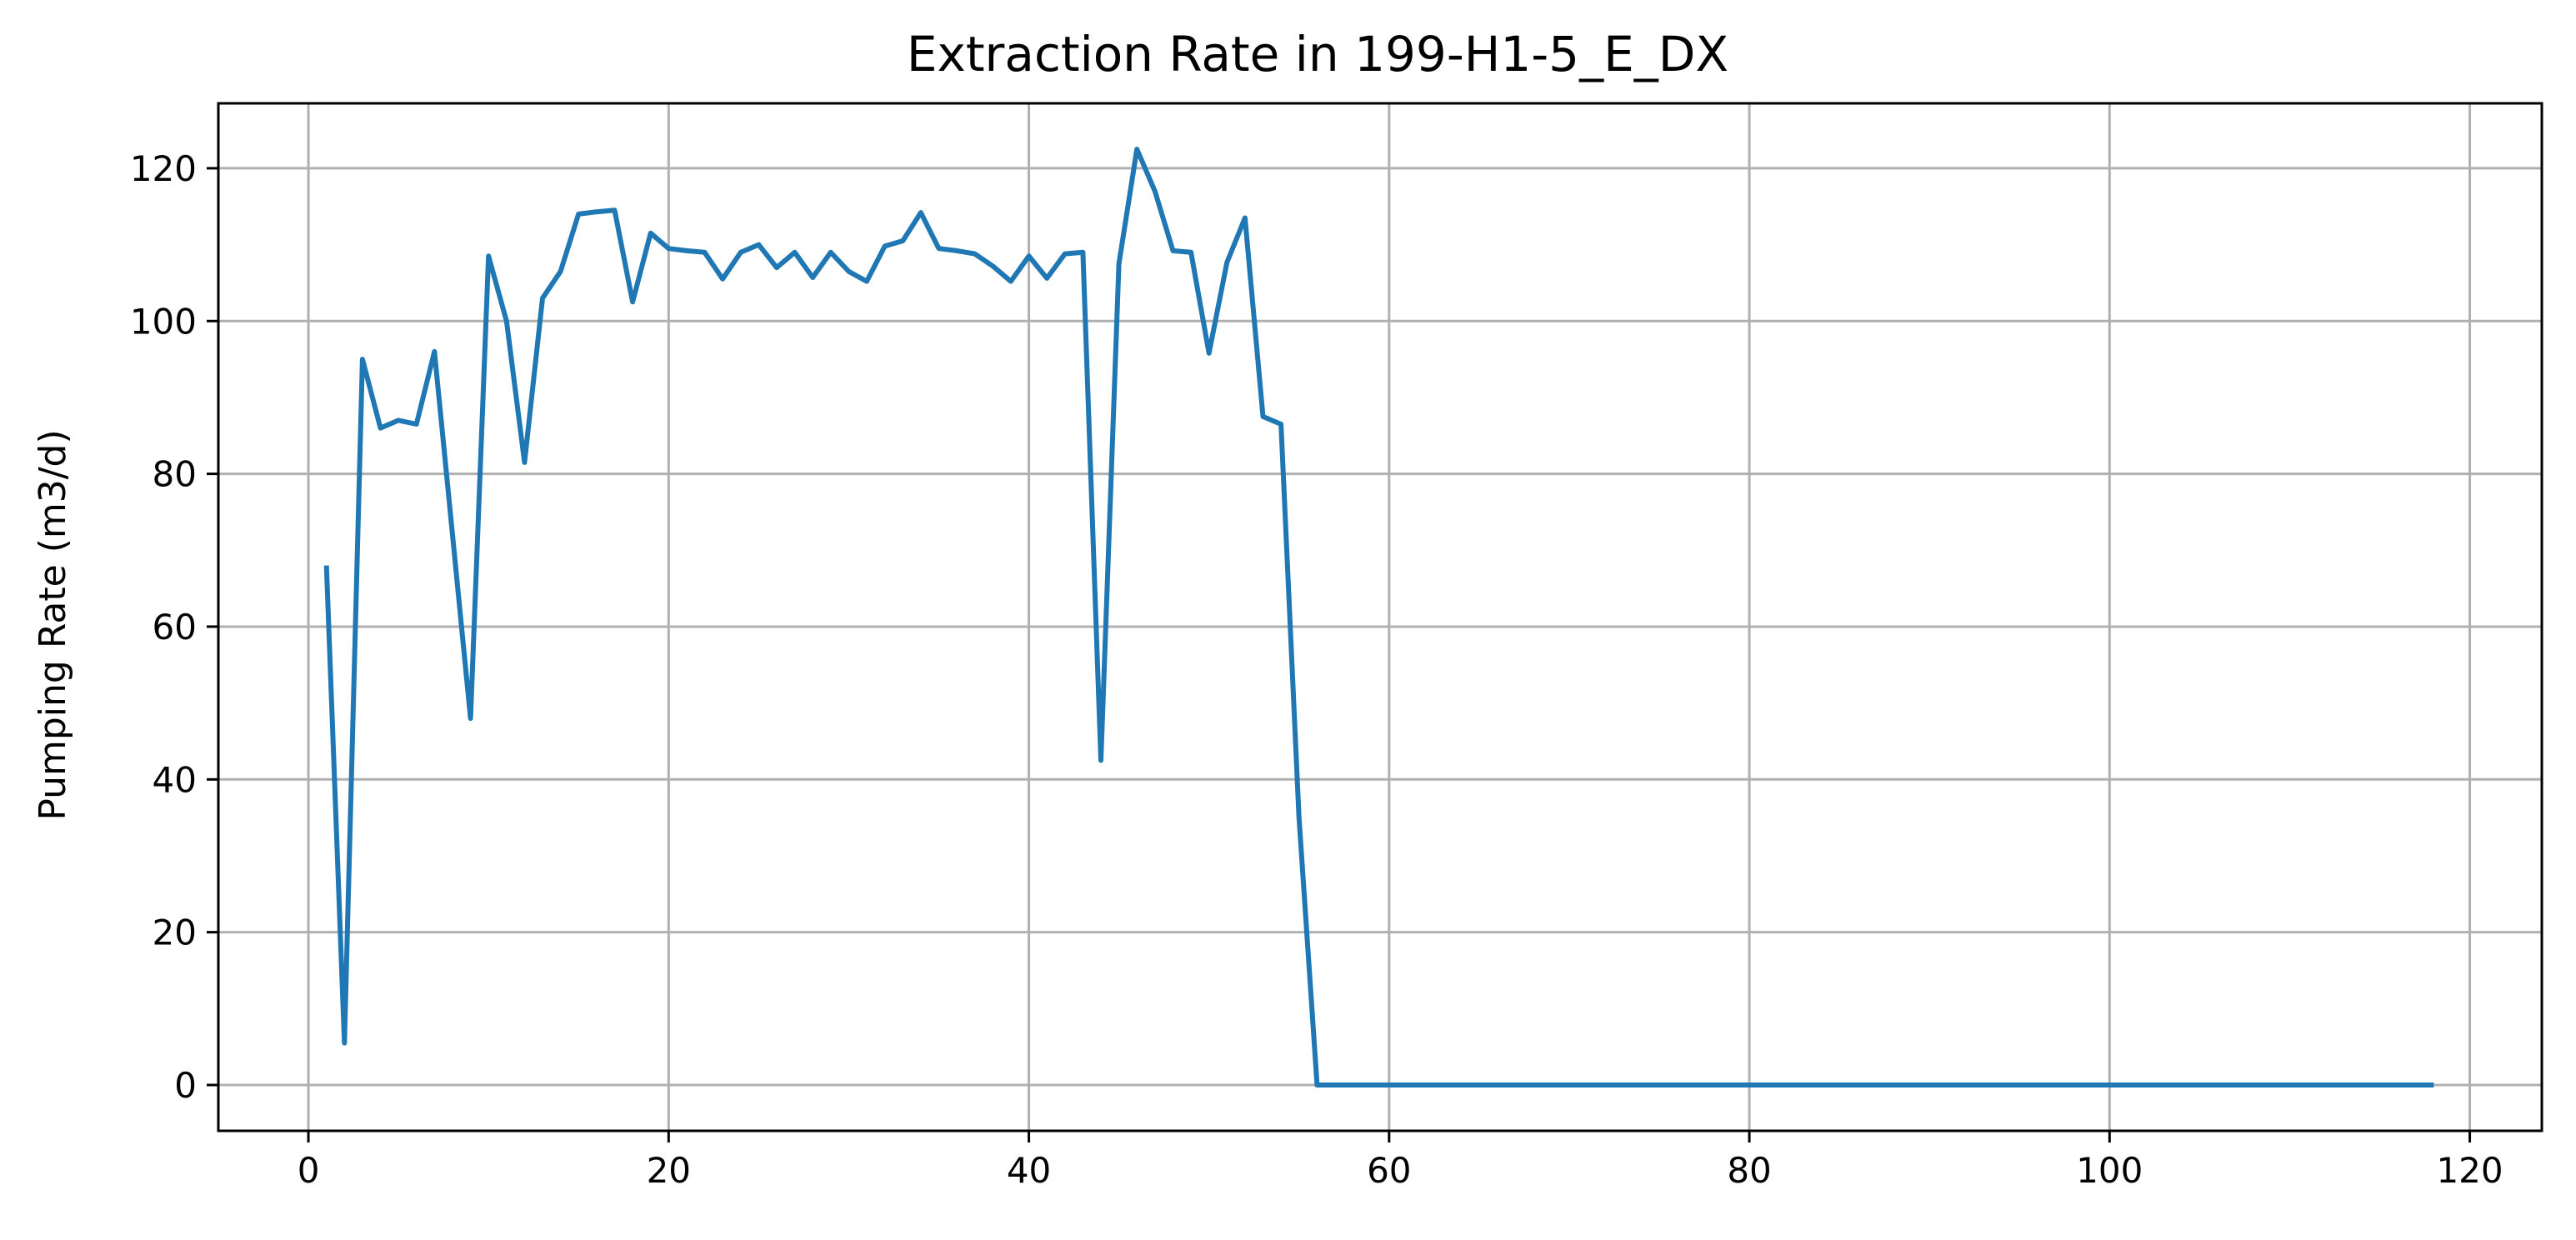 This screenshot has width=2576, height=1240. What do you see at coordinates (175, 779) in the screenshot?
I see `y-tick-label: 40` at bounding box center [175, 779].